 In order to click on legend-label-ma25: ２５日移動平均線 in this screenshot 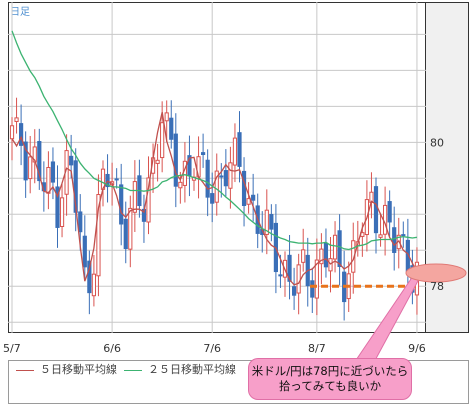, I will do `click(192, 369)`.